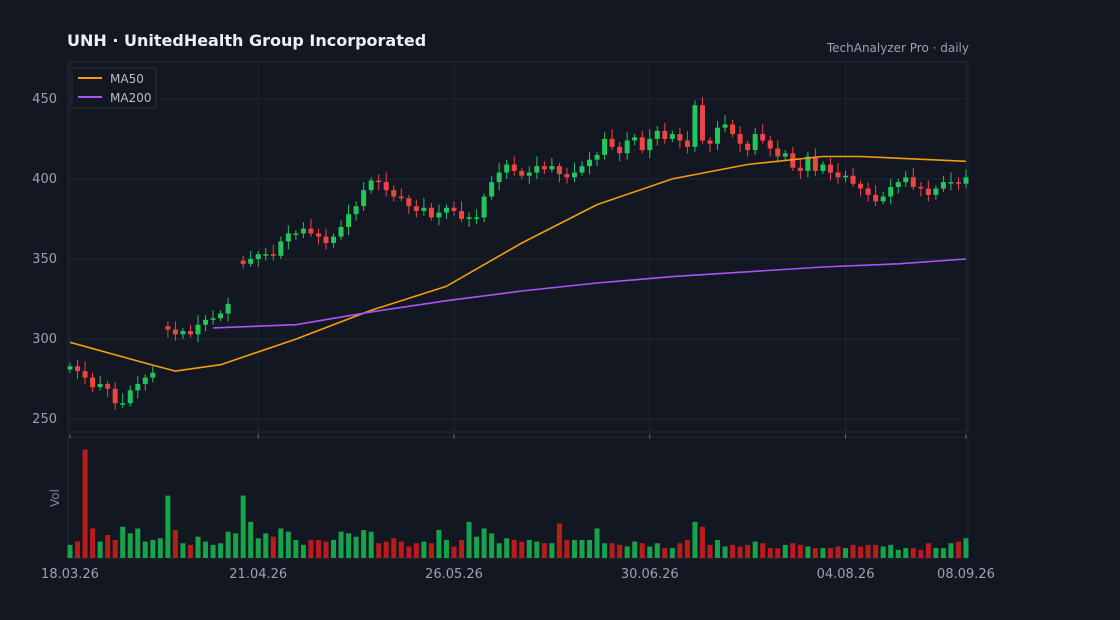 The width and height of the screenshot is (1120, 620). I want to click on time-tick-label: 30.06.26, so click(650, 574).